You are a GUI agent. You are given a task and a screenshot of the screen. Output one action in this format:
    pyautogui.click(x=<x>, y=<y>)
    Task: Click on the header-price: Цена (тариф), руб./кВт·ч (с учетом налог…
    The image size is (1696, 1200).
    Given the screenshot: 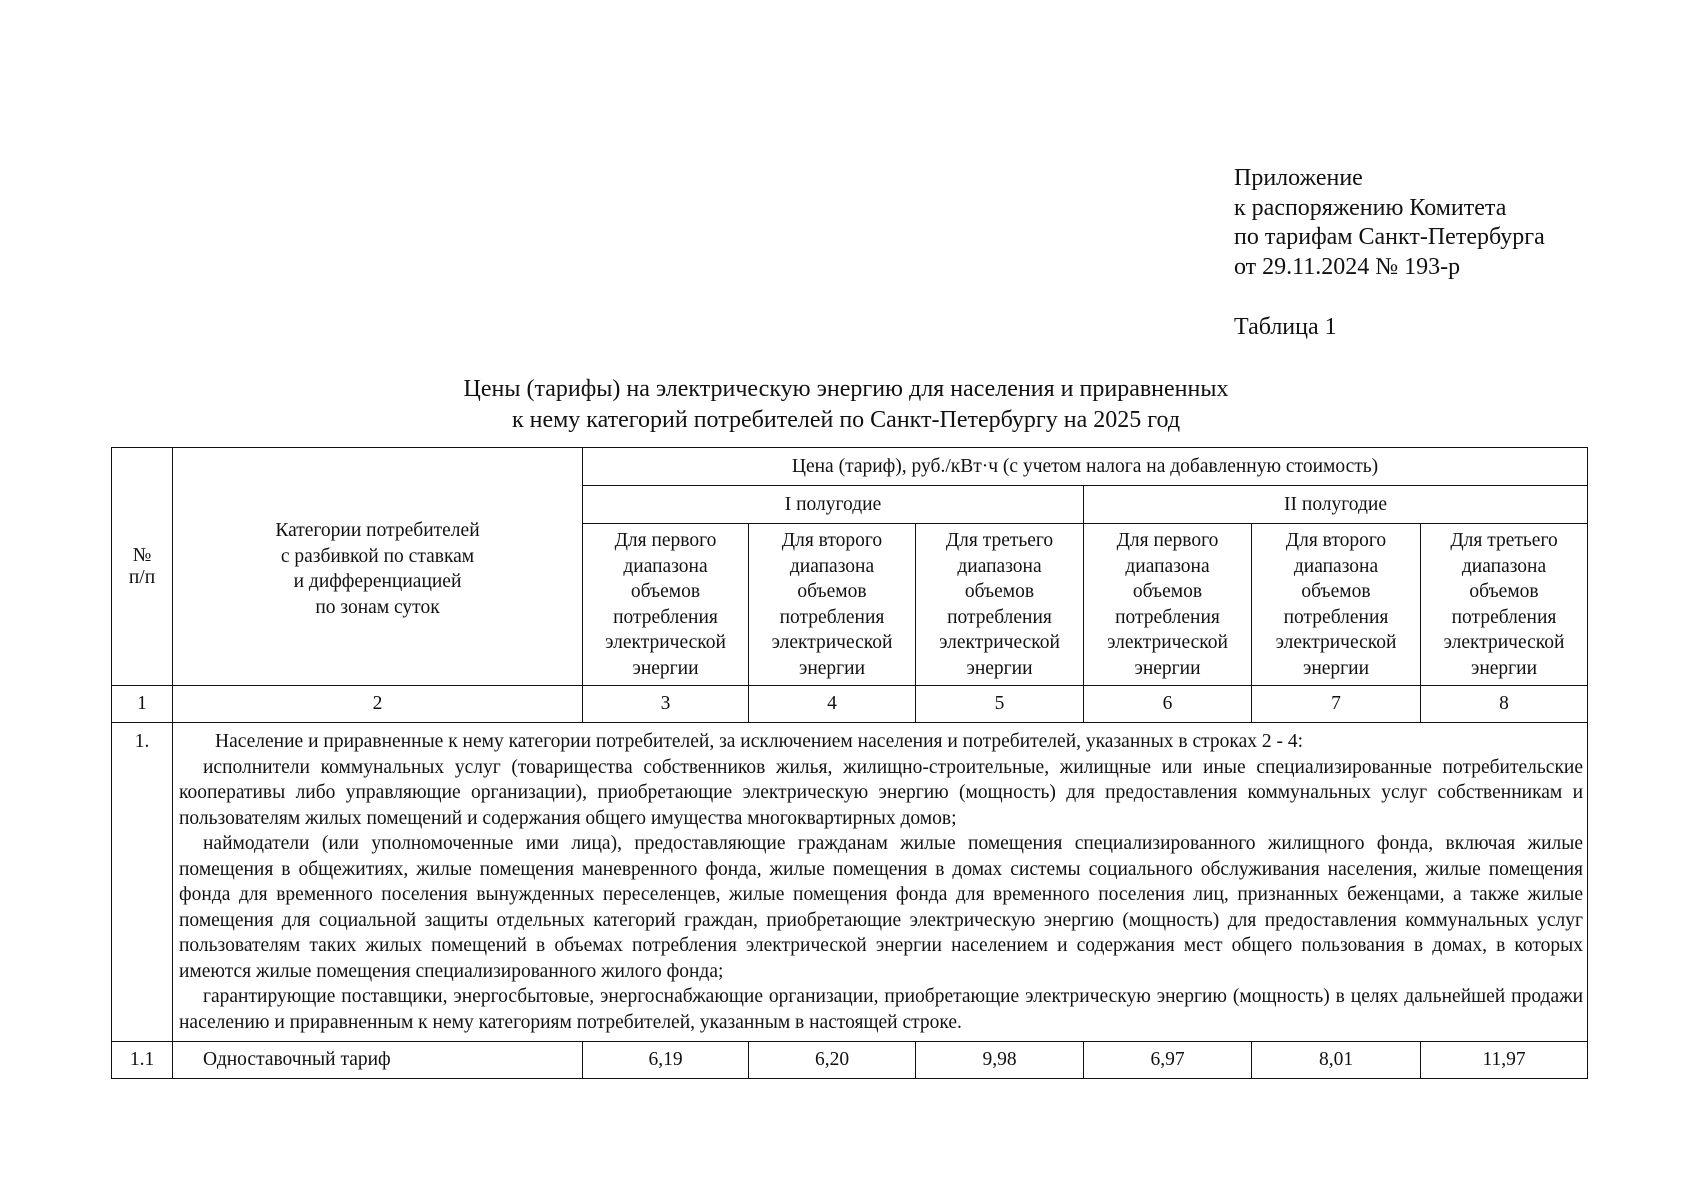 What is the action you would take?
    pyautogui.click(x=1085, y=466)
    